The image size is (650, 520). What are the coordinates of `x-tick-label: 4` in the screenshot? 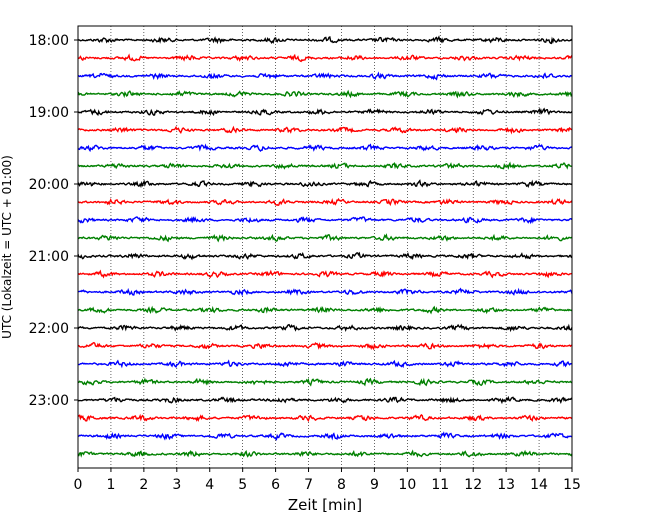 It's located at (209, 485).